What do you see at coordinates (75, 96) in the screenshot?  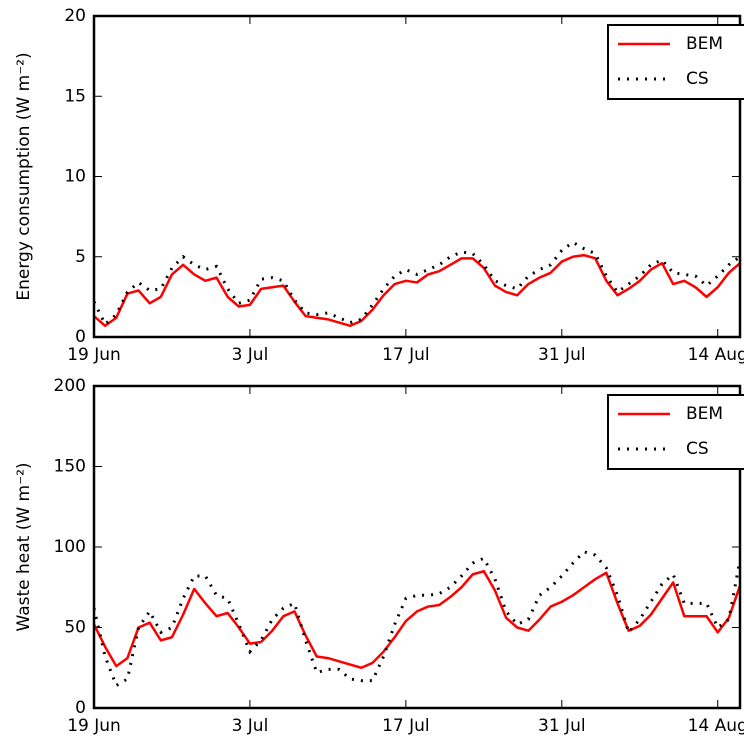 I see `y-tick-label: 15` at bounding box center [75, 96].